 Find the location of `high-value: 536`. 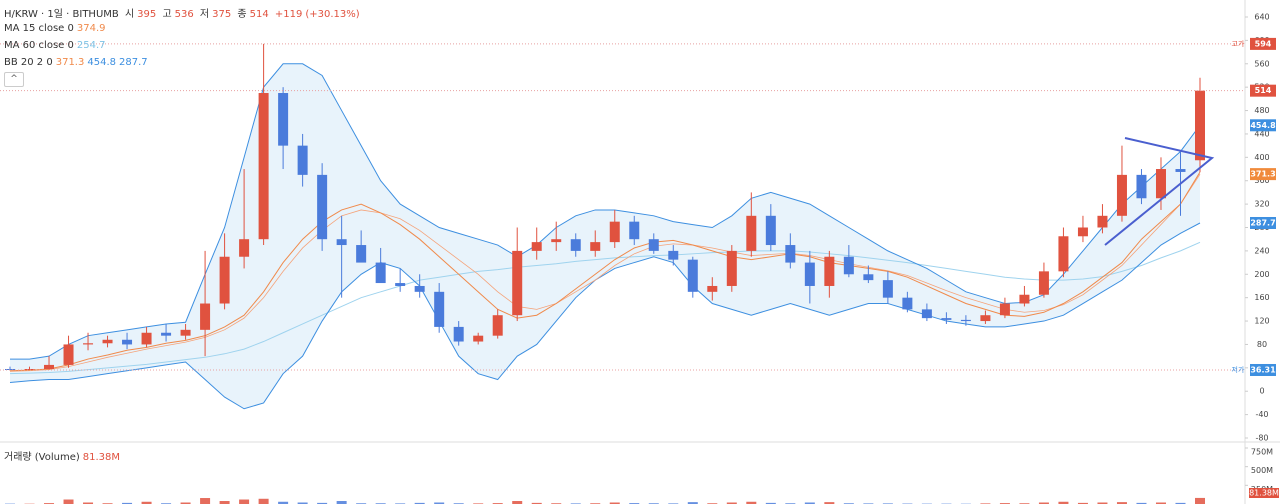

high-value: 536 is located at coordinates (184, 14).